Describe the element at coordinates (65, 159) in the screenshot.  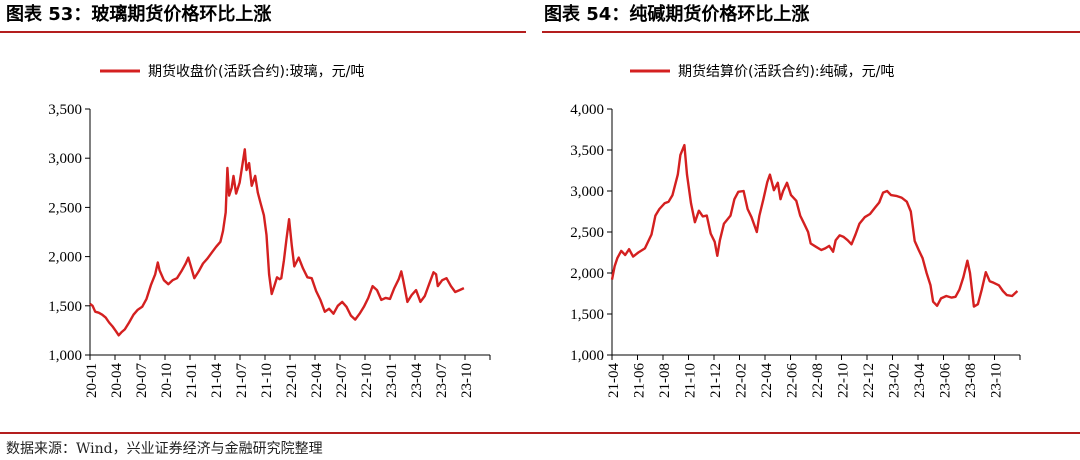
I see `glass-y-tick-label: 3,000` at that location.